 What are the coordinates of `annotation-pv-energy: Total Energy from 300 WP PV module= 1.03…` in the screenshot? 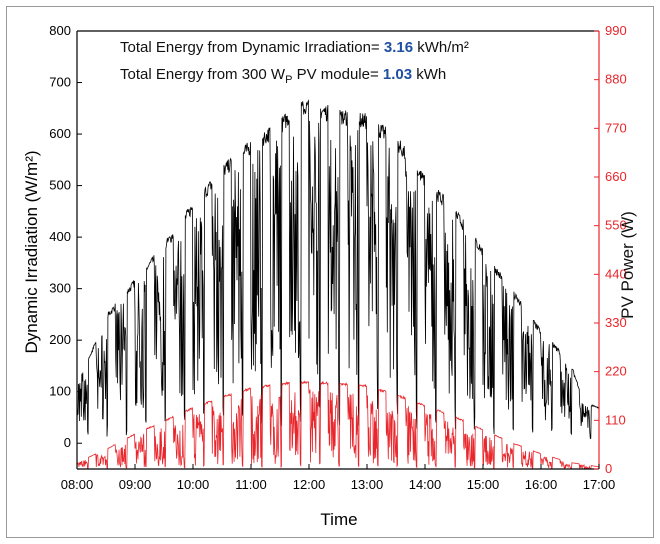 It's located at (283, 76).